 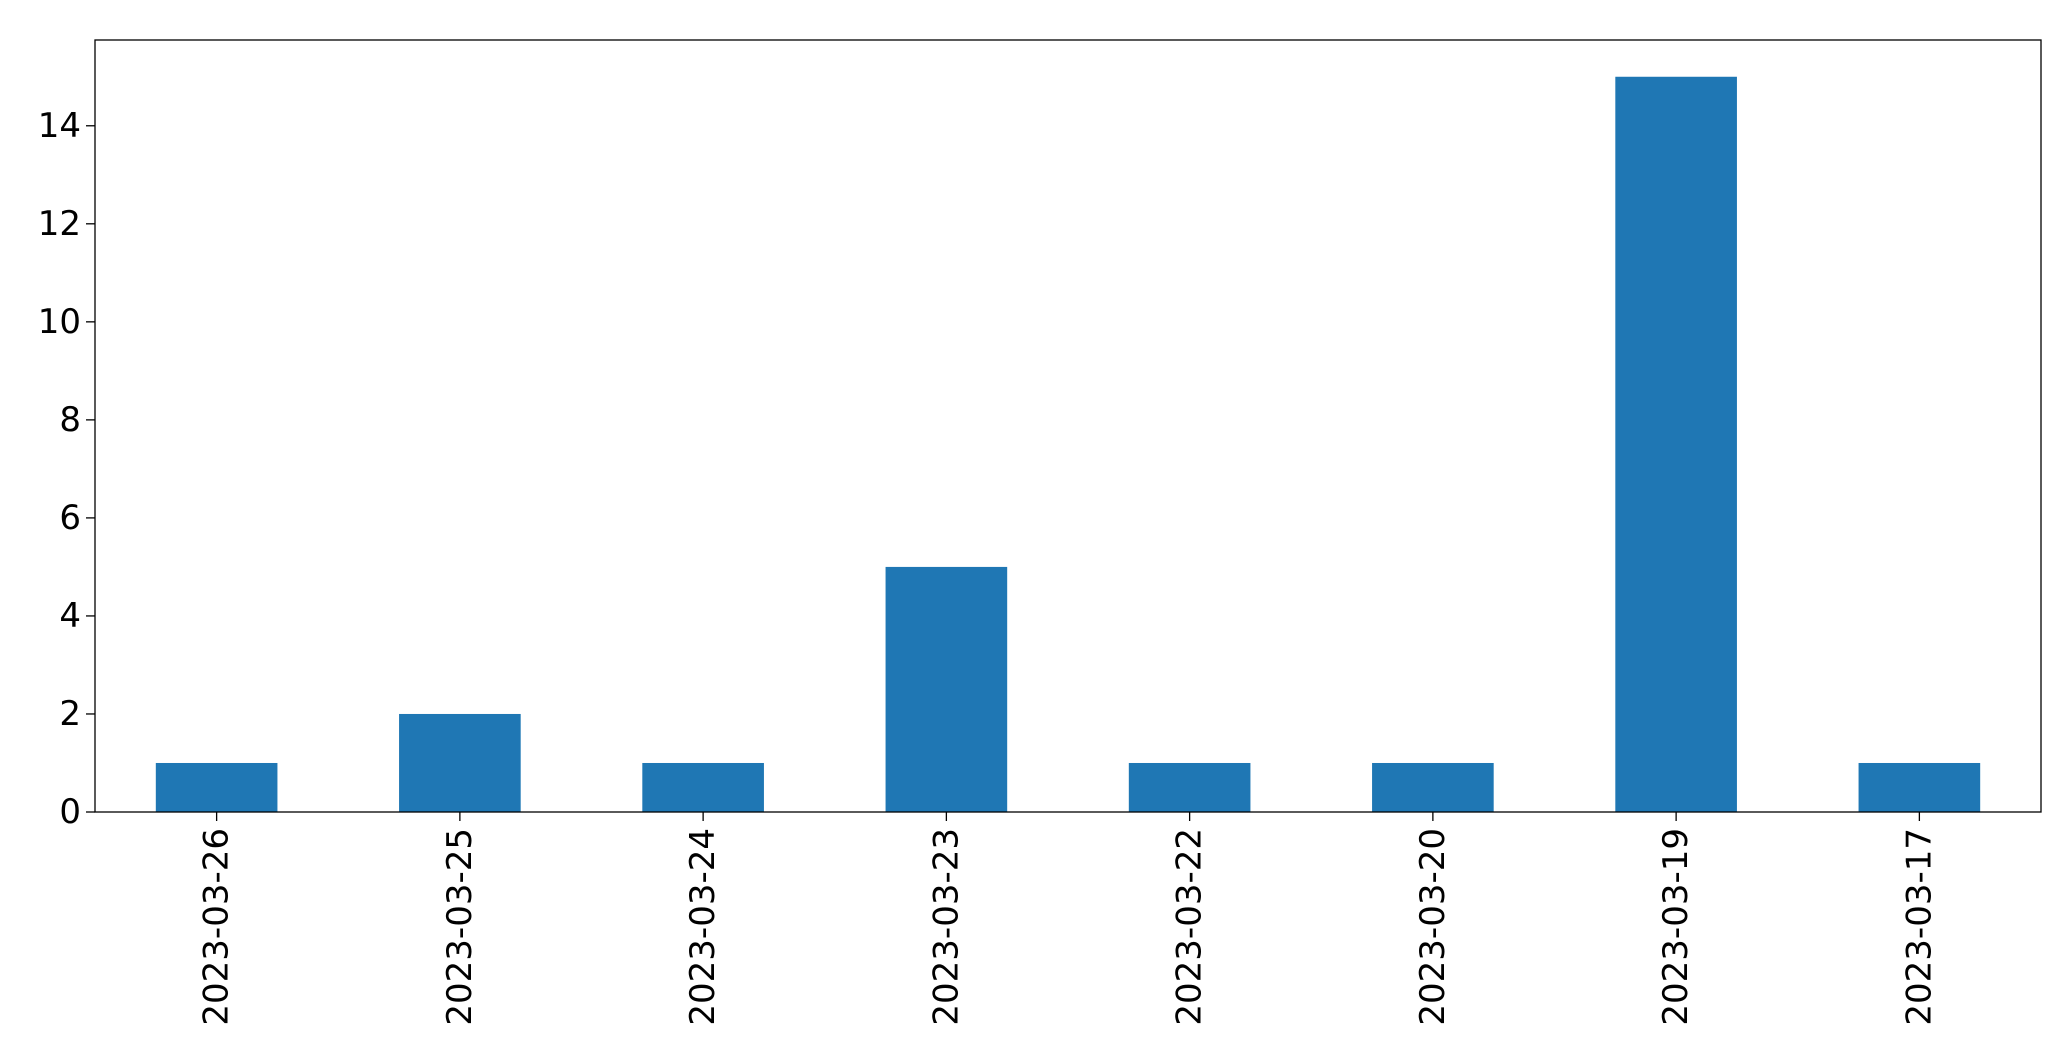 I want to click on x-tick-label: 2023-03-23, so click(x=946, y=927).